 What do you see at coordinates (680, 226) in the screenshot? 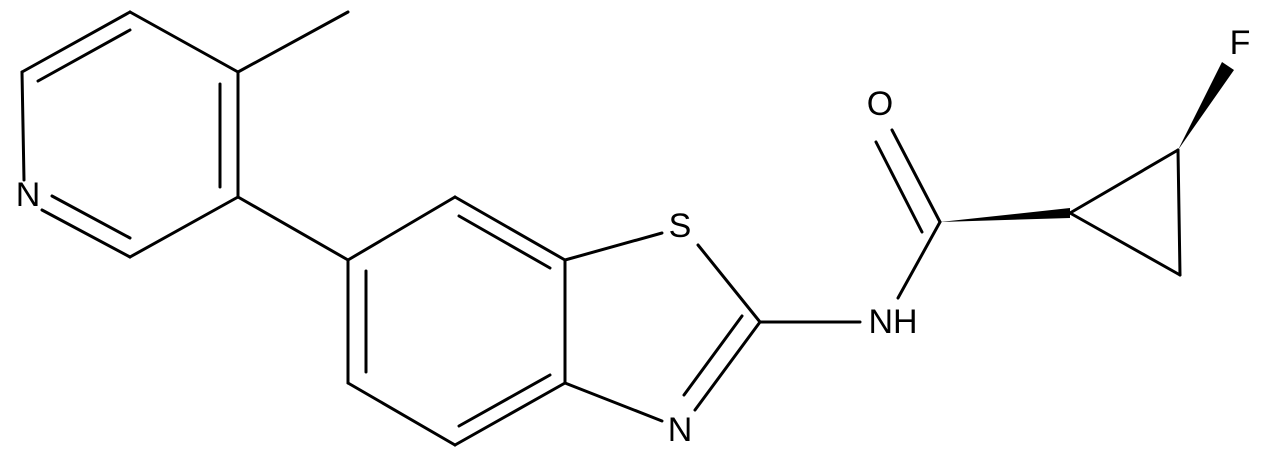
I see `atom-label: S` at bounding box center [680, 226].